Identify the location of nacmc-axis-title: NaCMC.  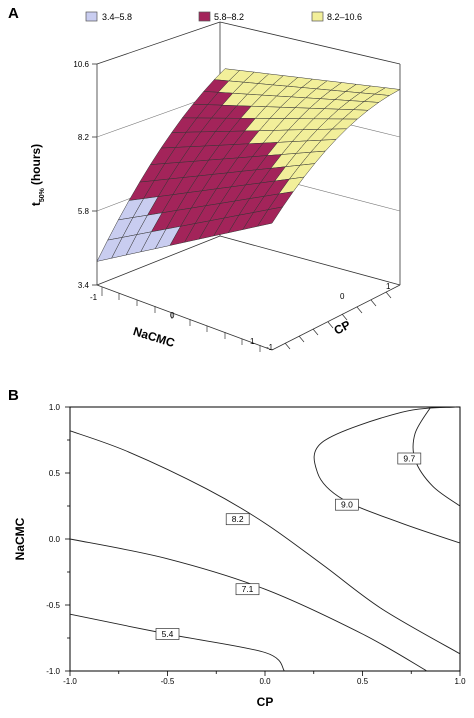
(153, 337).